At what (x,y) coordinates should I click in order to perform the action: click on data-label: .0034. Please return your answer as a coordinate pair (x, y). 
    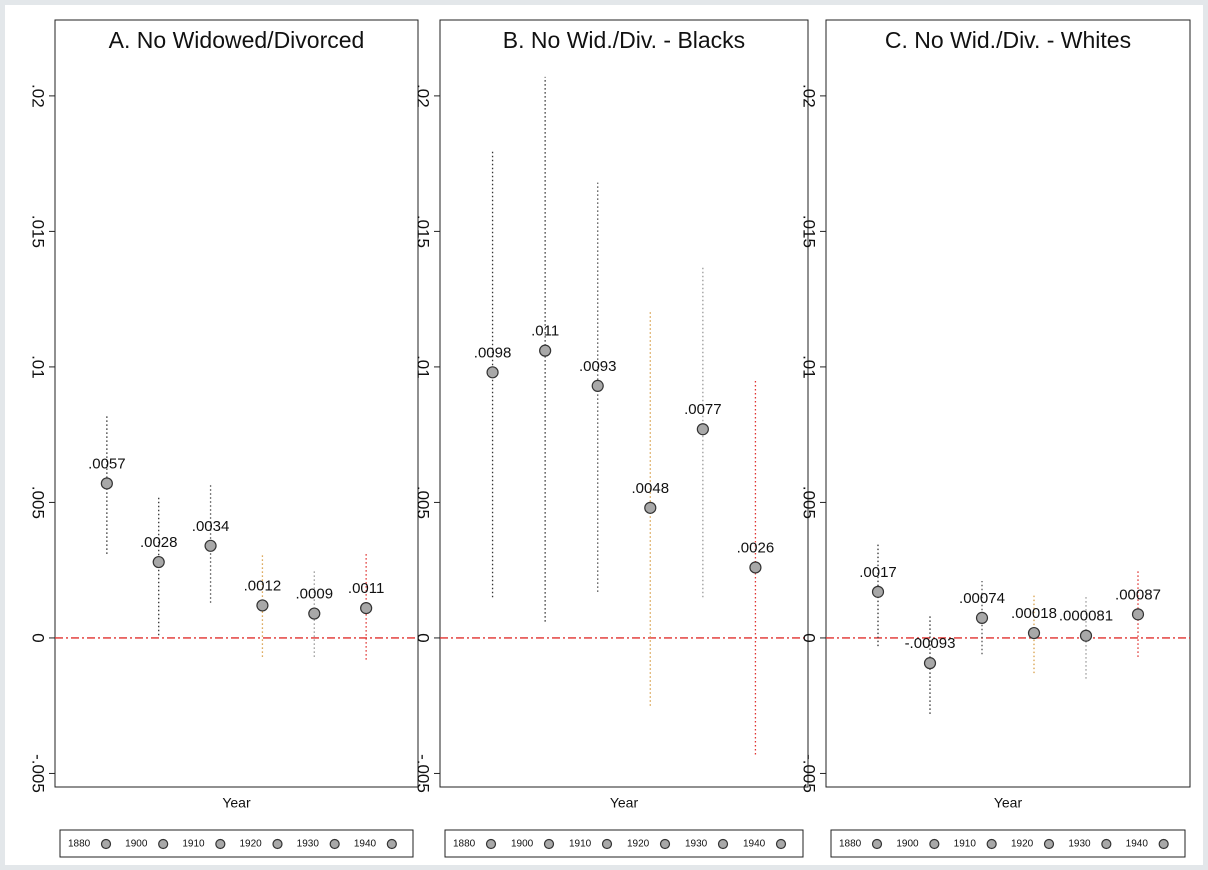
    Looking at the image, I should click on (211, 526).